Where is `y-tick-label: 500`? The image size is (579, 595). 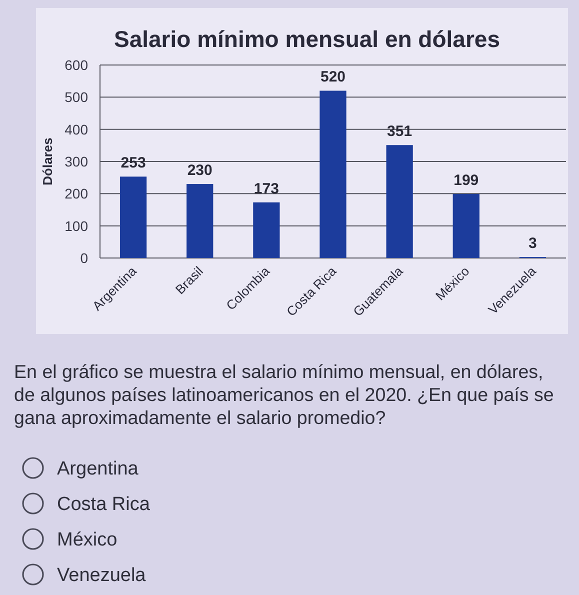 y-tick-label: 500 is located at coordinates (76, 97).